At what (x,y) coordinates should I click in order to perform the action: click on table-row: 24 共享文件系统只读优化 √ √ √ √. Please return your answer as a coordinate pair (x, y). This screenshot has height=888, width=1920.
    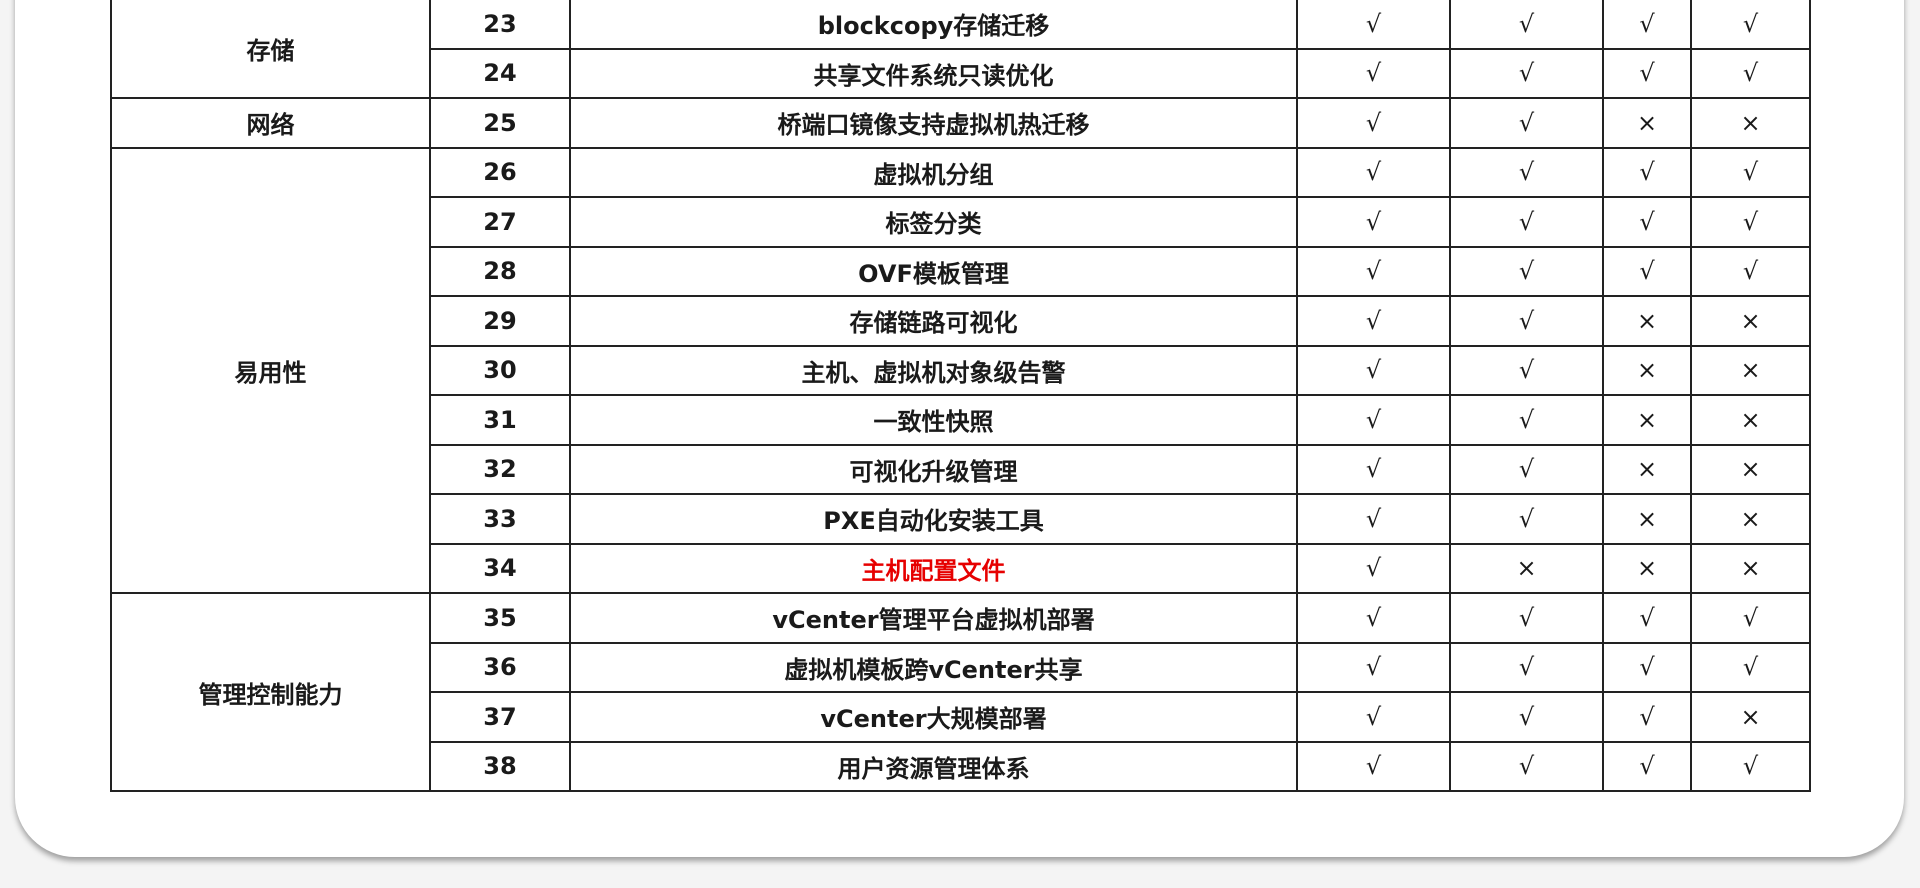
    Looking at the image, I should click on (961, 73).